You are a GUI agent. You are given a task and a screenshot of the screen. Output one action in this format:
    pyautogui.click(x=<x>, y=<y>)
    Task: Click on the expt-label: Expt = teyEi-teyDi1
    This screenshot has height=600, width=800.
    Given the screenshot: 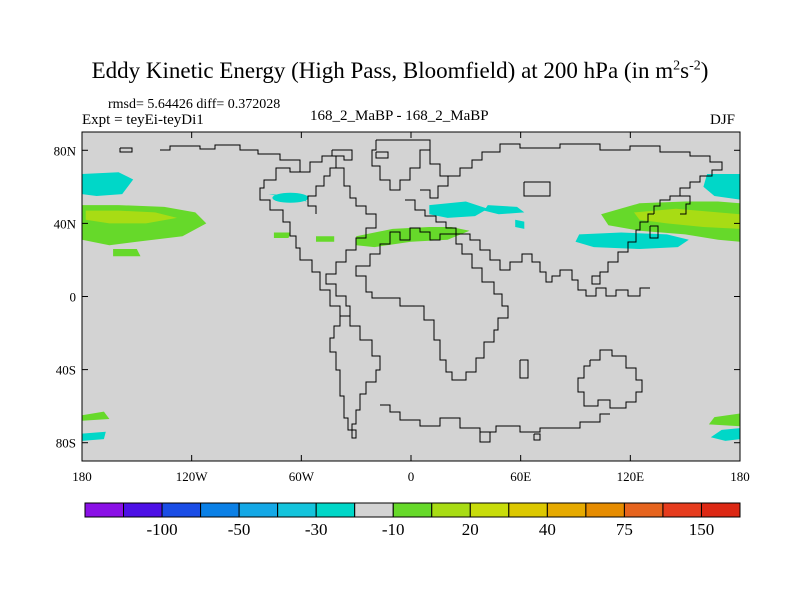 What is the action you would take?
    pyautogui.click(x=143, y=120)
    